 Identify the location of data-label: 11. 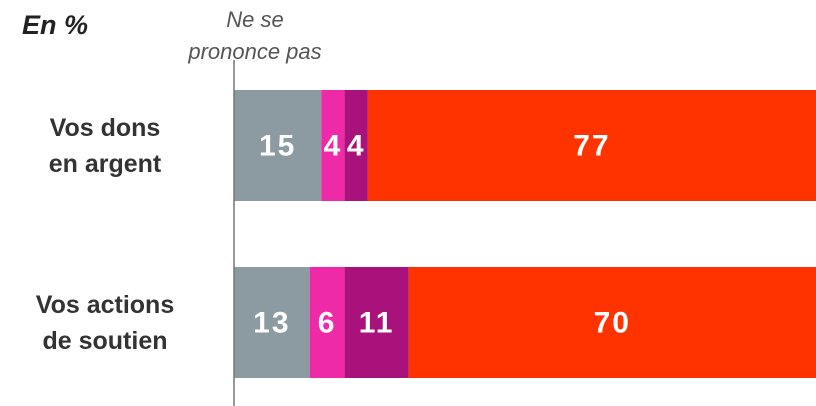
(377, 322).